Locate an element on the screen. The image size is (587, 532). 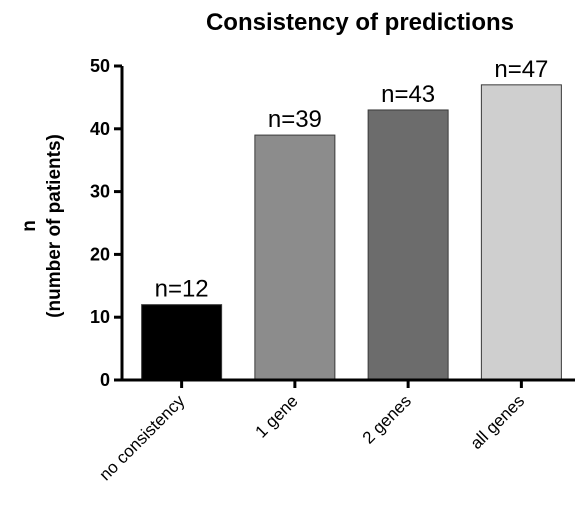
x-category-label: all genes is located at coordinates (498, 422).